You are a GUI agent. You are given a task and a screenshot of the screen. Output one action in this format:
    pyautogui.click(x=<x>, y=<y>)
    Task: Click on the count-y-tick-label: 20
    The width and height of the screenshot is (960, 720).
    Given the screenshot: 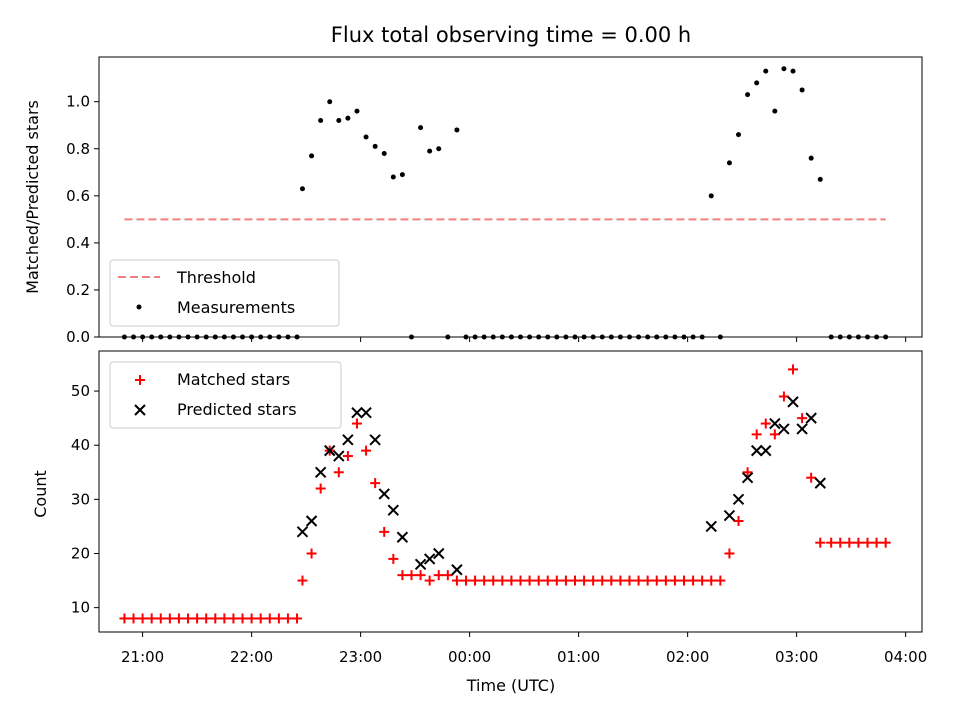 What is the action you would take?
    pyautogui.click(x=80, y=553)
    